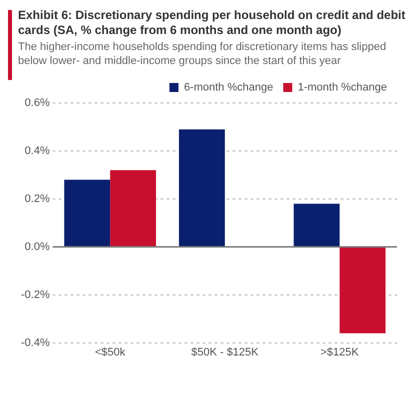 The image size is (411, 400). I want to click on y-tick-label: 0.6%, so click(37, 103).